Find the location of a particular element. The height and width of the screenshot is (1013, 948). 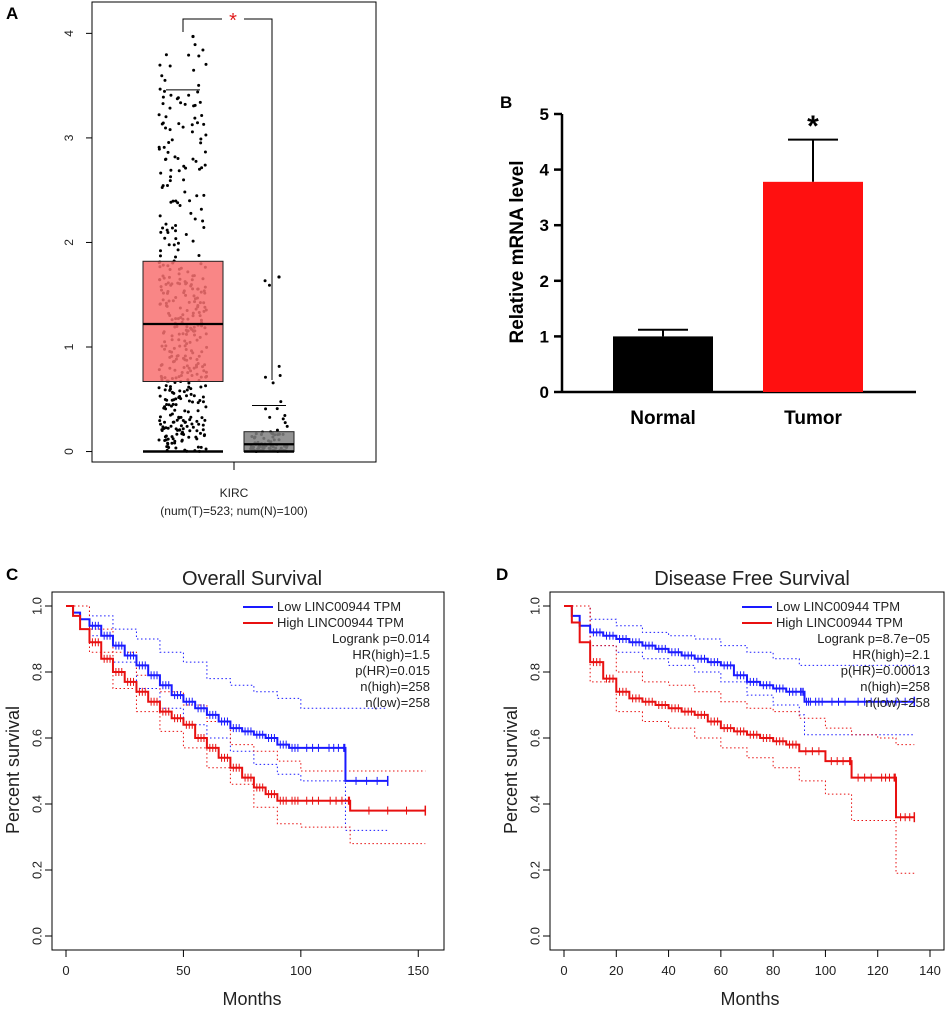

panel-c-legend-stat: Logrank p=0.014 is located at coordinates (381, 638).